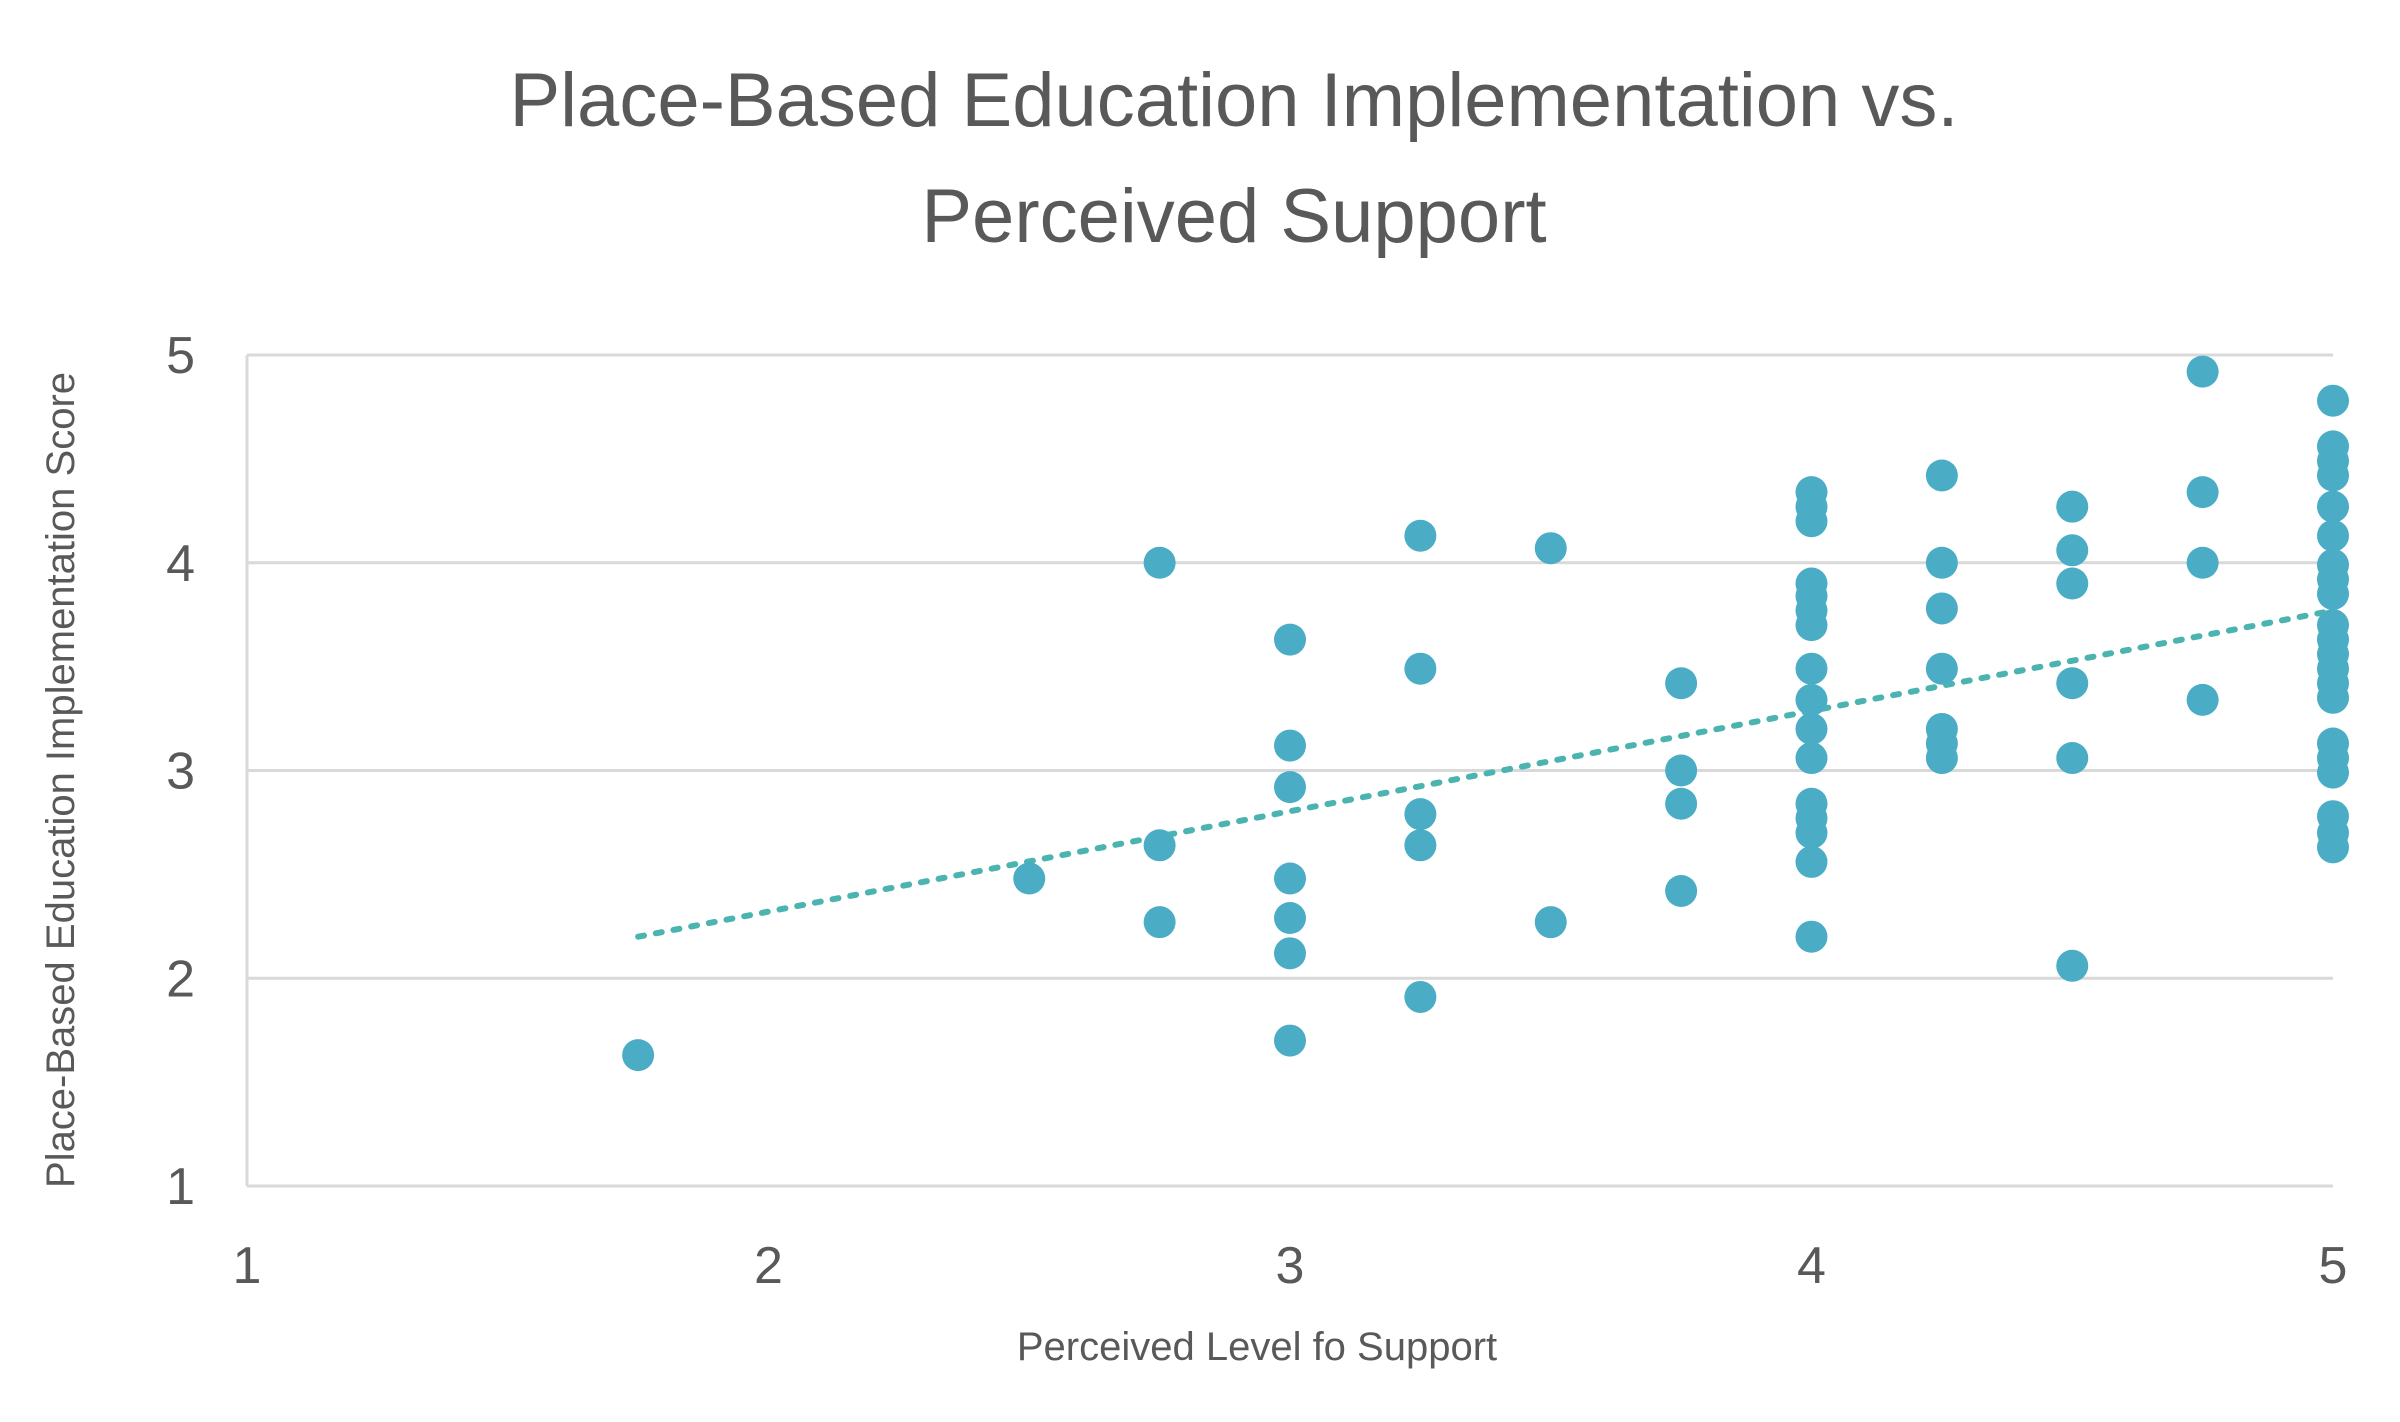  I want to click on y-axis-ticks: 1 2 3 4 5, so click(180, 771).